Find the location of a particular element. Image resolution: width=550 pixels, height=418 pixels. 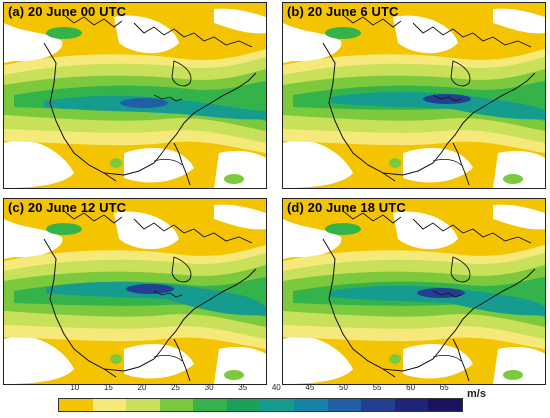

colorbar-tick-label: 45 is located at coordinates (310, 387).